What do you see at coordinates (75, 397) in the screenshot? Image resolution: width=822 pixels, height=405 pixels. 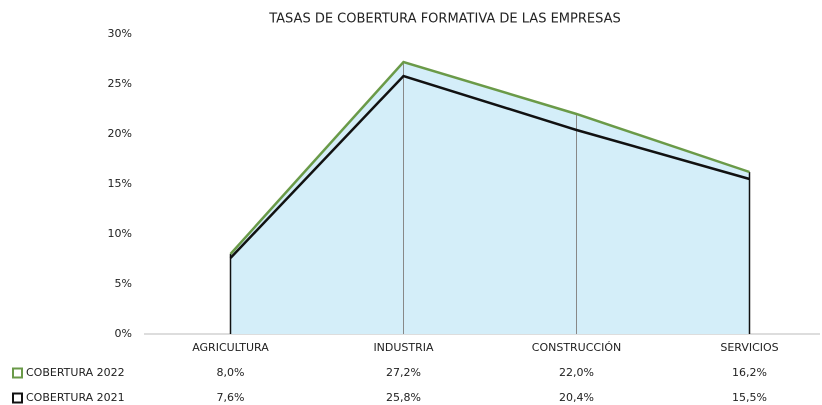 I see `legend-label: COBERTURA 2021` at bounding box center [75, 397].